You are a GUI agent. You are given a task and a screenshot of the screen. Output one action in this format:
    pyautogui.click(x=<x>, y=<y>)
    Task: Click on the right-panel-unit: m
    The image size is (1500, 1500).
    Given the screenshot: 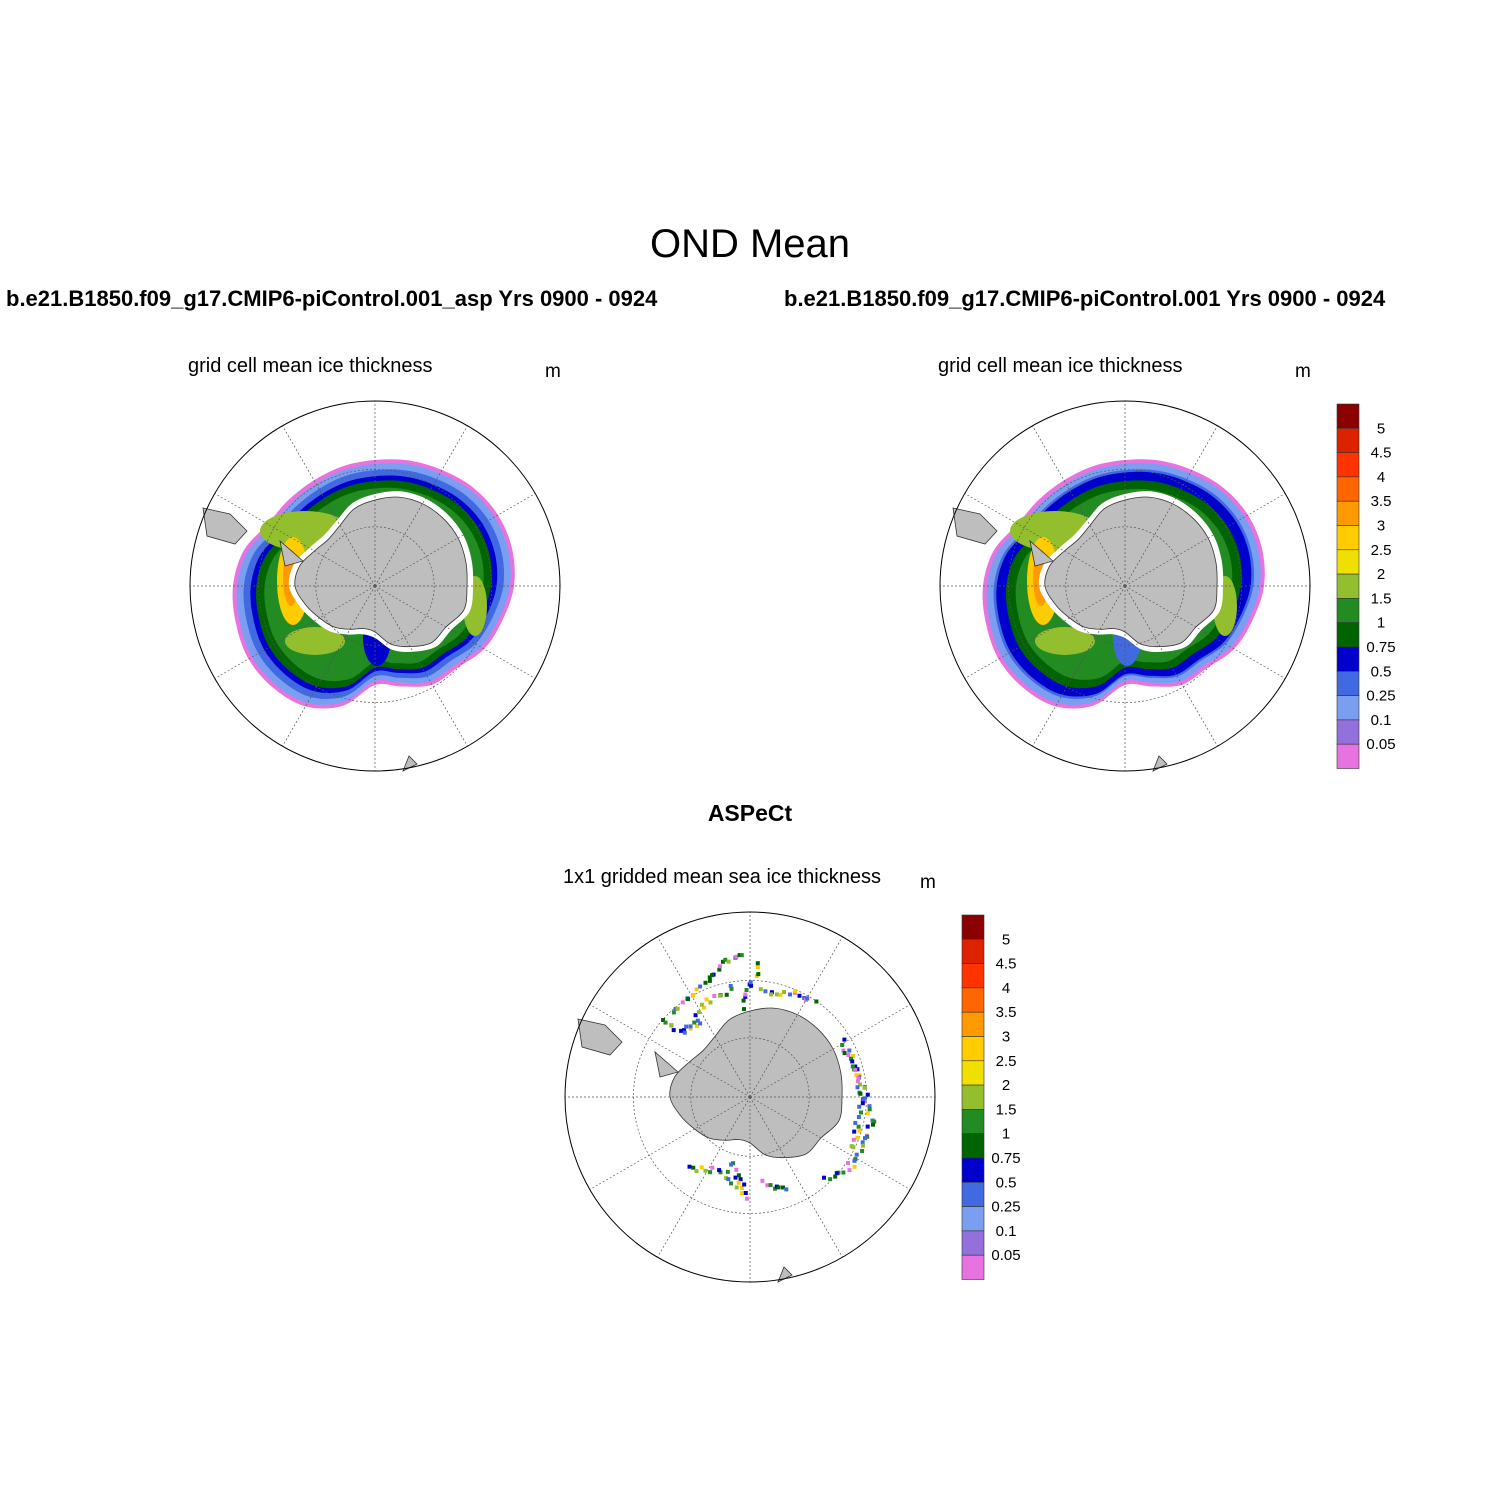 What is the action you would take?
    pyautogui.click(x=1303, y=371)
    